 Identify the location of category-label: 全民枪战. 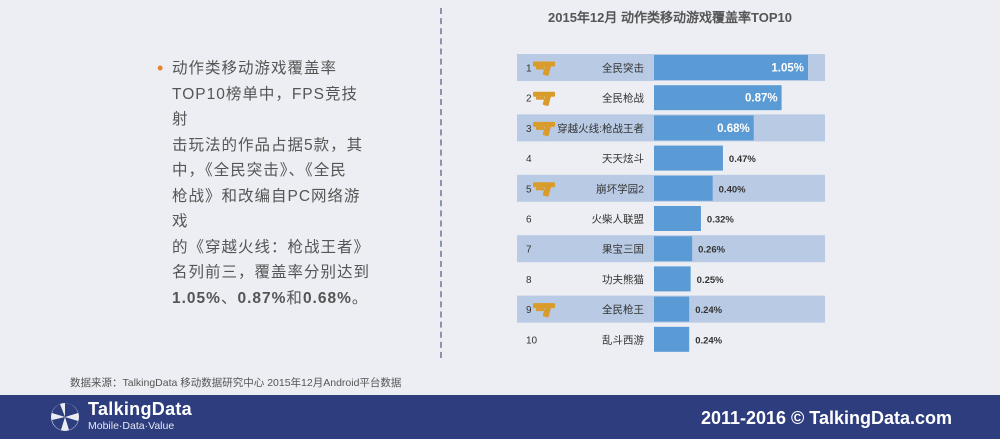
(623, 98).